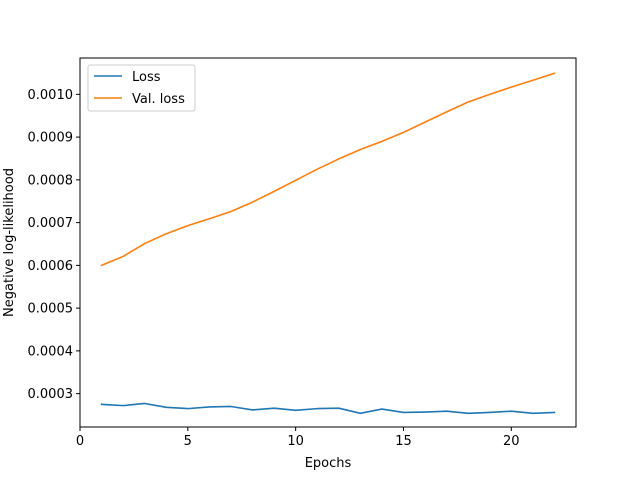 The height and width of the screenshot is (480, 640). I want to click on y-tick-label: 0.0004, so click(51, 351).